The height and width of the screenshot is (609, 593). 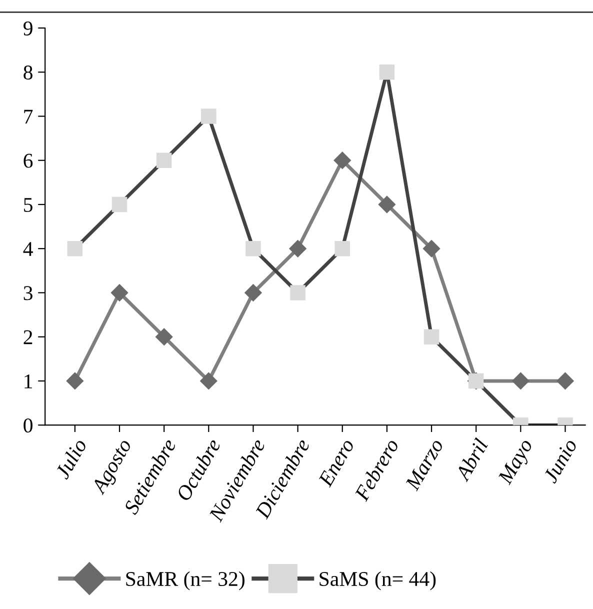 What do you see at coordinates (28, 28) in the screenshot?
I see `y-tick-label: 9` at bounding box center [28, 28].